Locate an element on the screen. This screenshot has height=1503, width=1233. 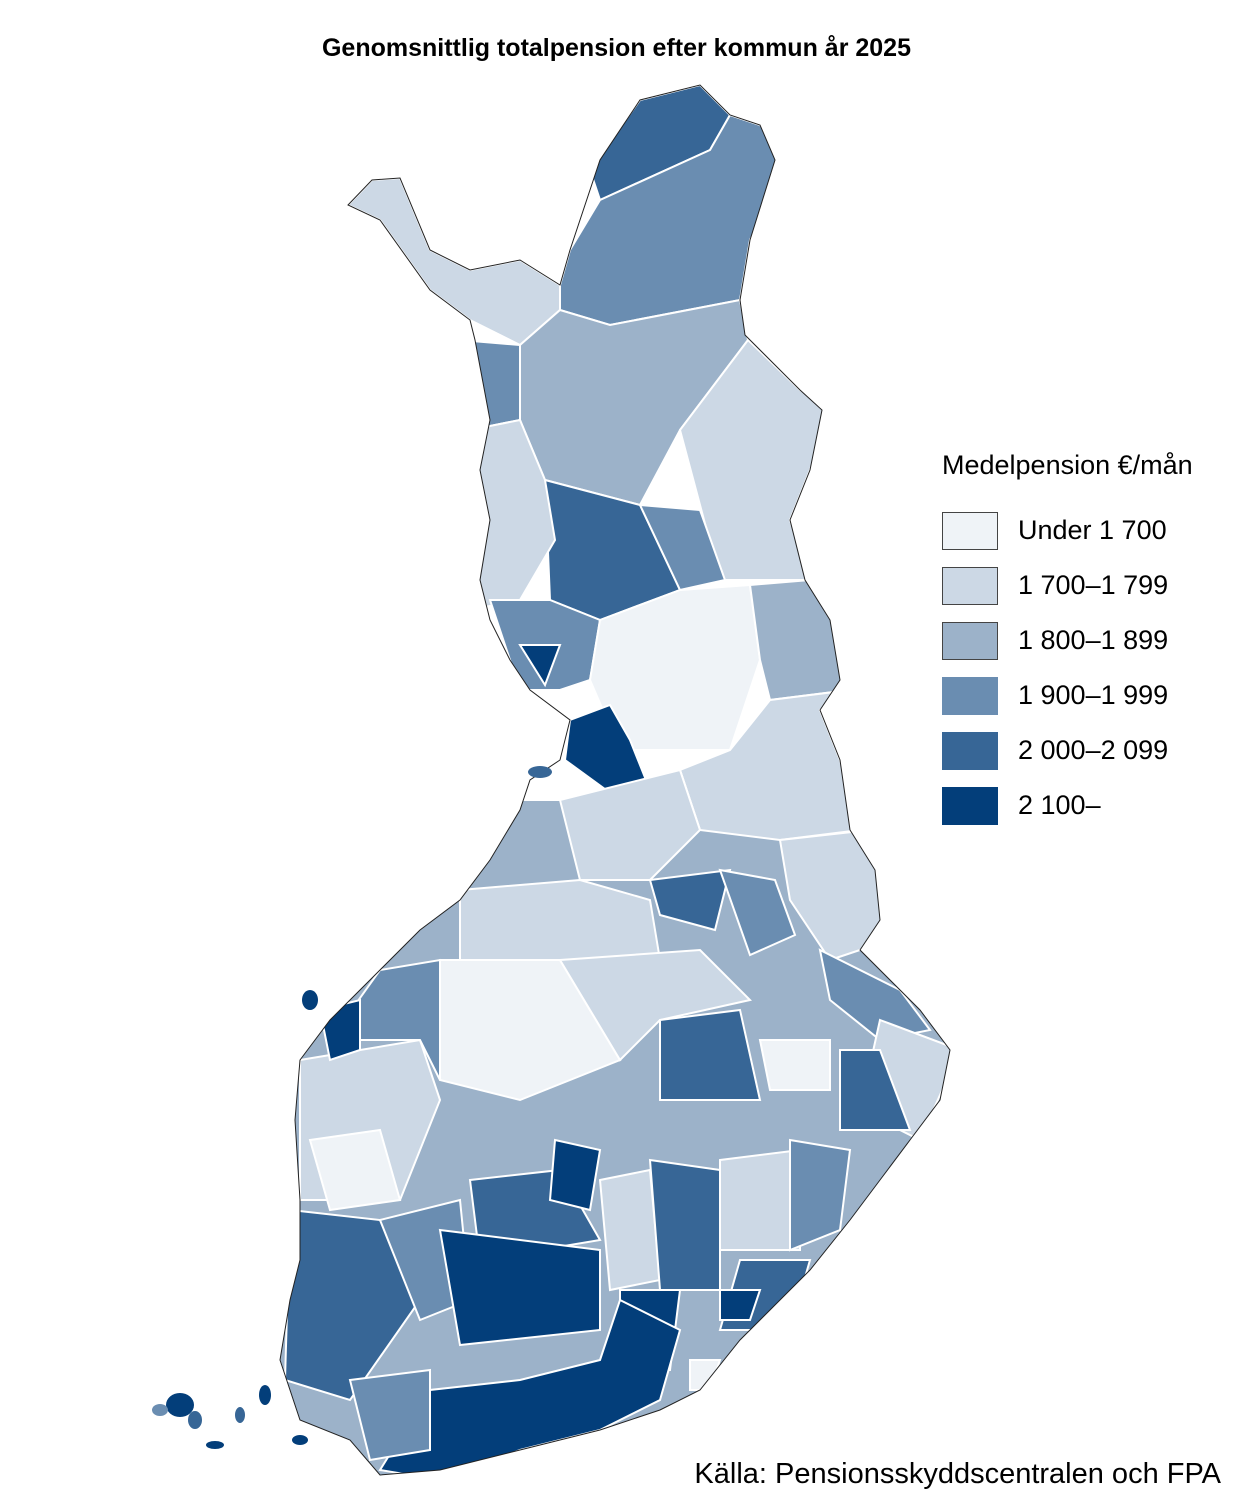
legend-item: 2 000–2 099 is located at coordinates (1067, 750).